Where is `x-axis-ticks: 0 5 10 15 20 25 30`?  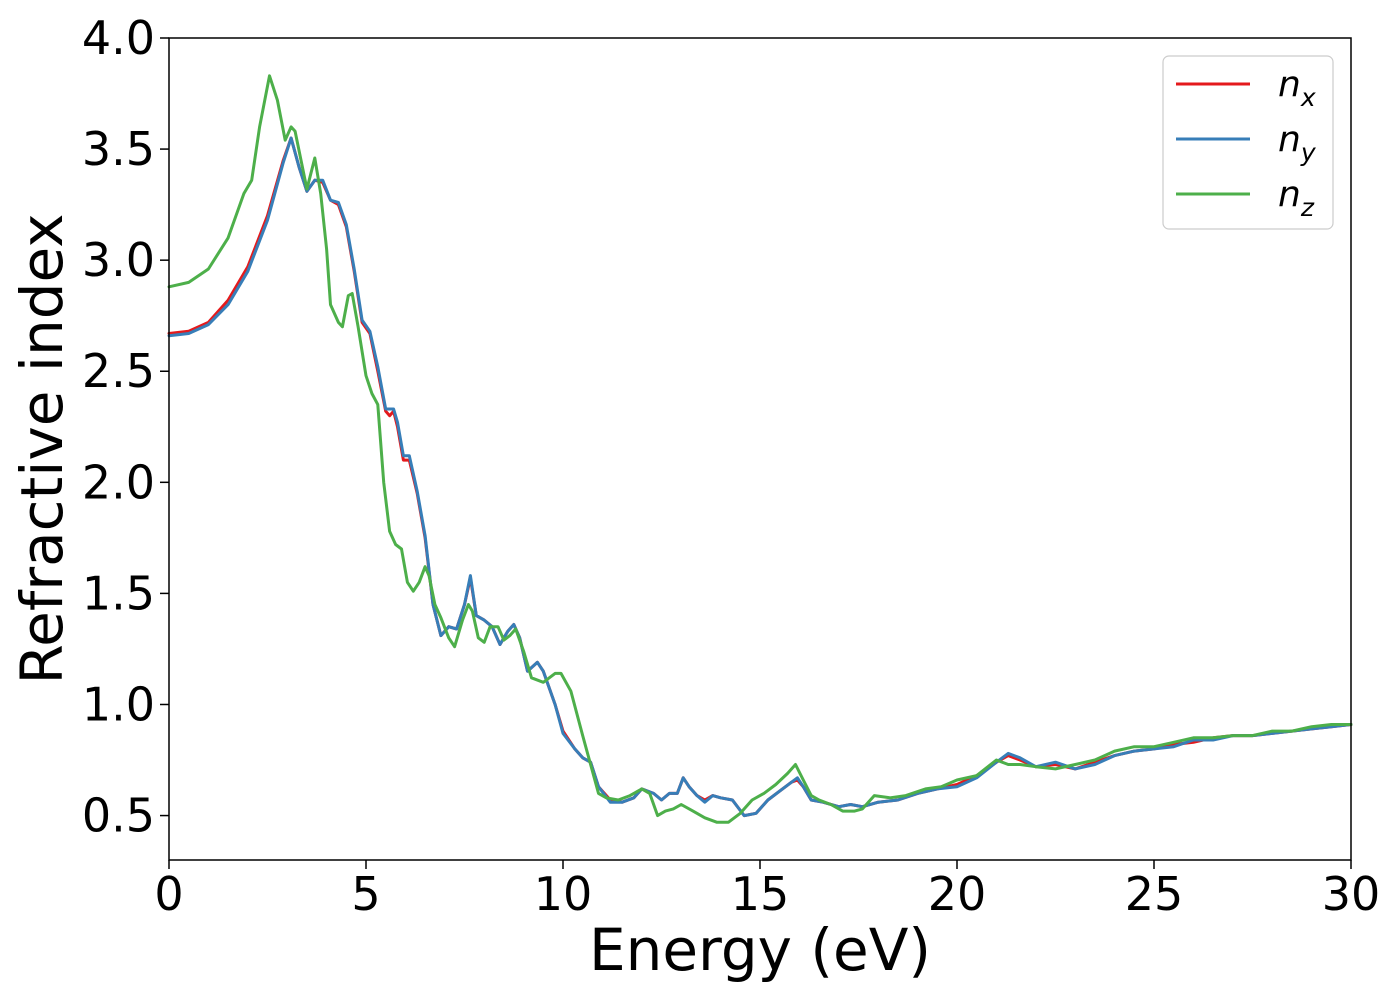
x-axis-ticks: 0 5 10 15 20 25 30 is located at coordinates (767, 890).